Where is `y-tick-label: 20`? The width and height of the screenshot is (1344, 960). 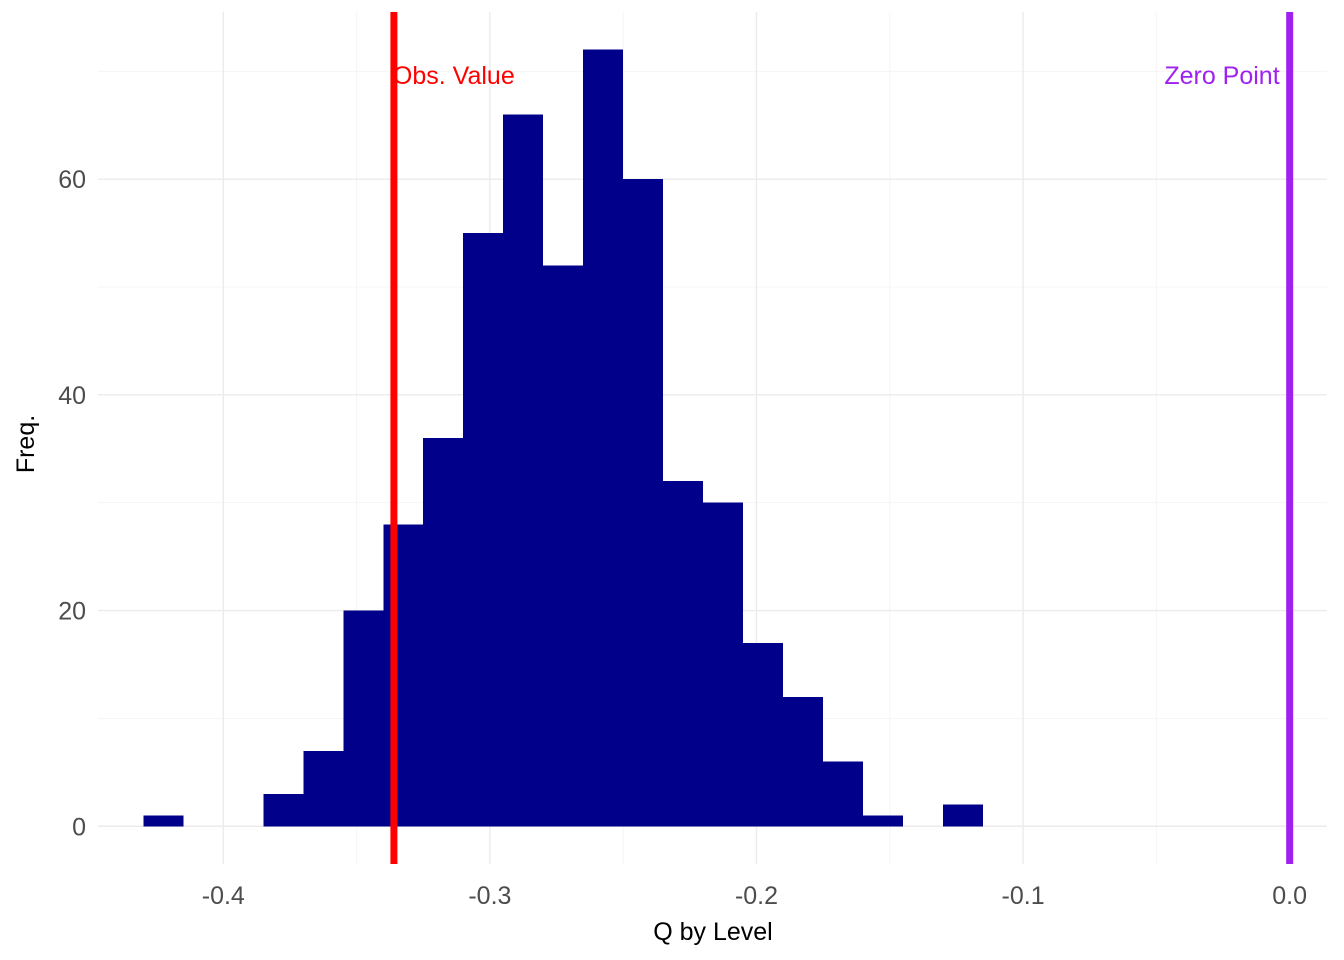
y-tick-label: 20 is located at coordinates (72, 612).